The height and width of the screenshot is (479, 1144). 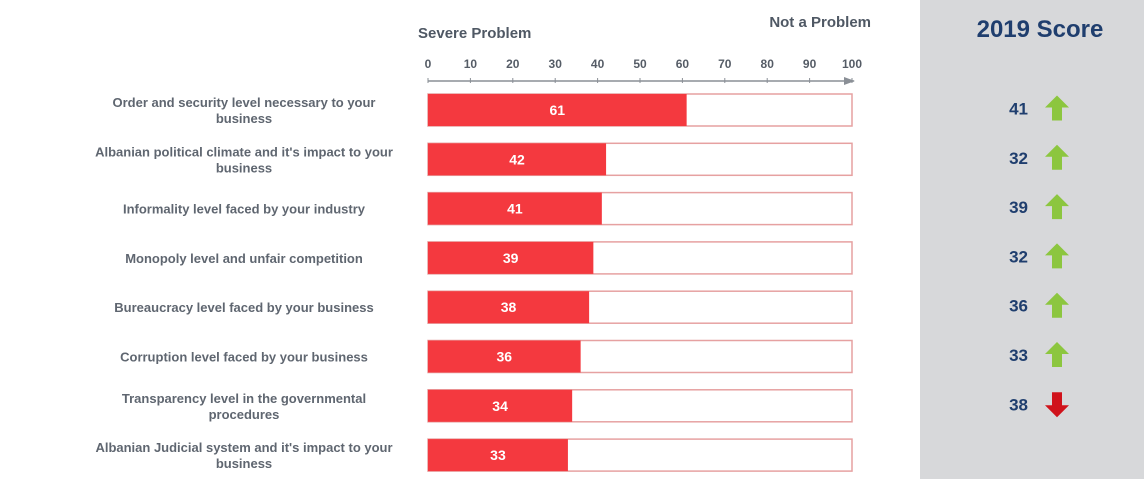 I want to click on score-panel-title: 2019 Score, so click(x=1040, y=29).